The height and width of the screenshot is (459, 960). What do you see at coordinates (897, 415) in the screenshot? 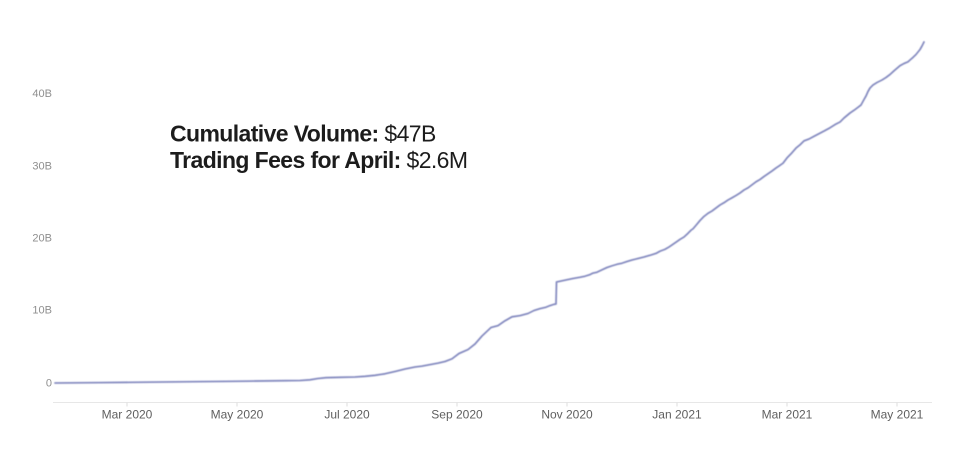
I see `svg-text: May 2021` at bounding box center [897, 415].